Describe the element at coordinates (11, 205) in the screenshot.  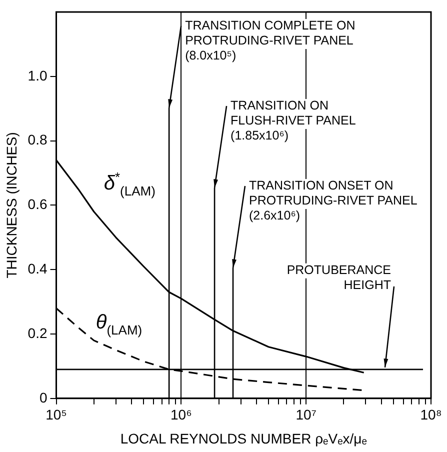
I see `y-axis-title: THICKNESS (INCHES)` at that location.